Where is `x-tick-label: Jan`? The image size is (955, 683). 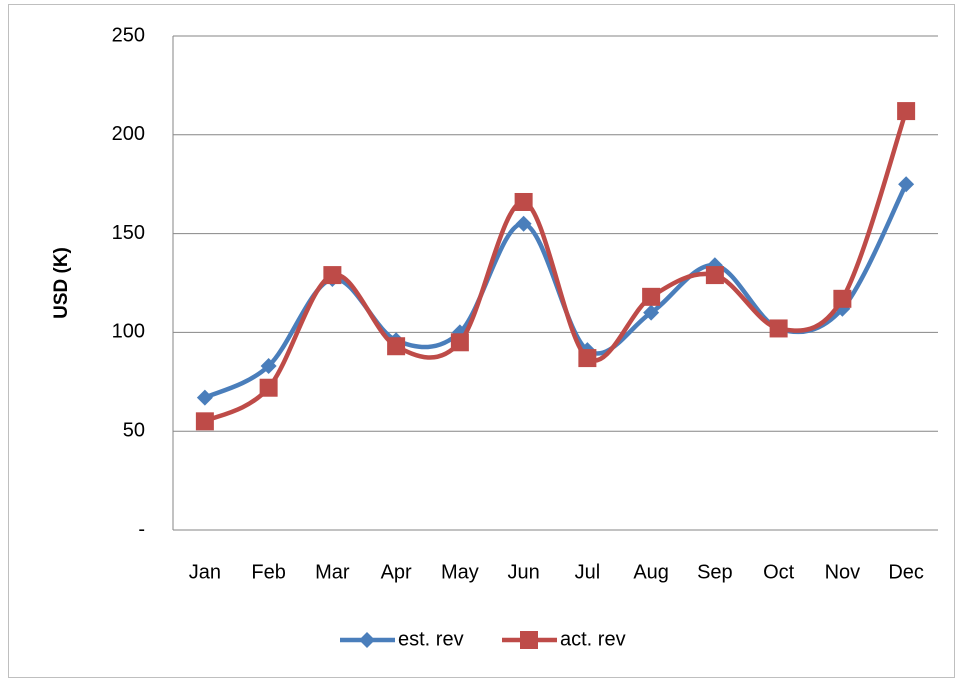
x-tick-label: Jan is located at coordinates (205, 572).